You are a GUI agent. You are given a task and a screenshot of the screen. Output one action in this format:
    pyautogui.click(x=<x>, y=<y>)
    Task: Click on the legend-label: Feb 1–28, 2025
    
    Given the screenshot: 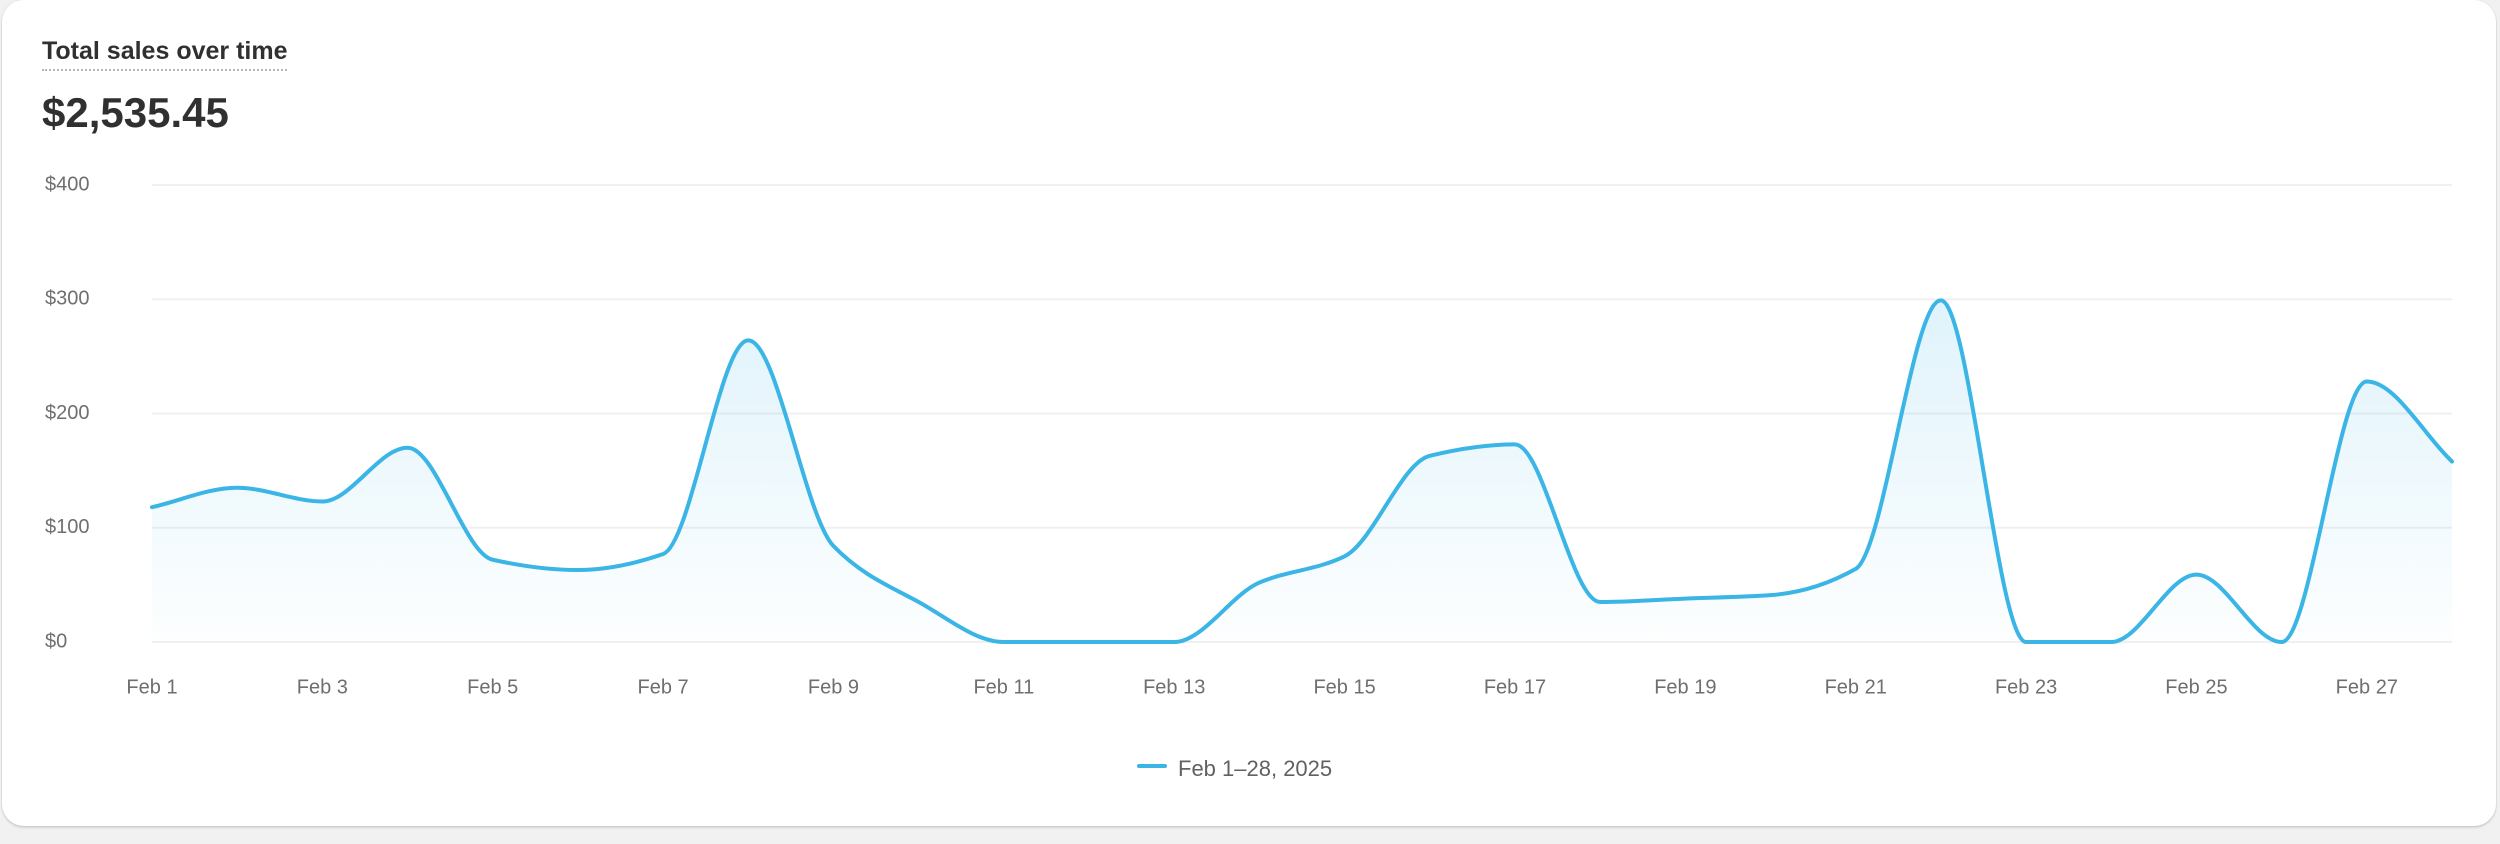 What is the action you would take?
    pyautogui.click(x=1255, y=768)
    